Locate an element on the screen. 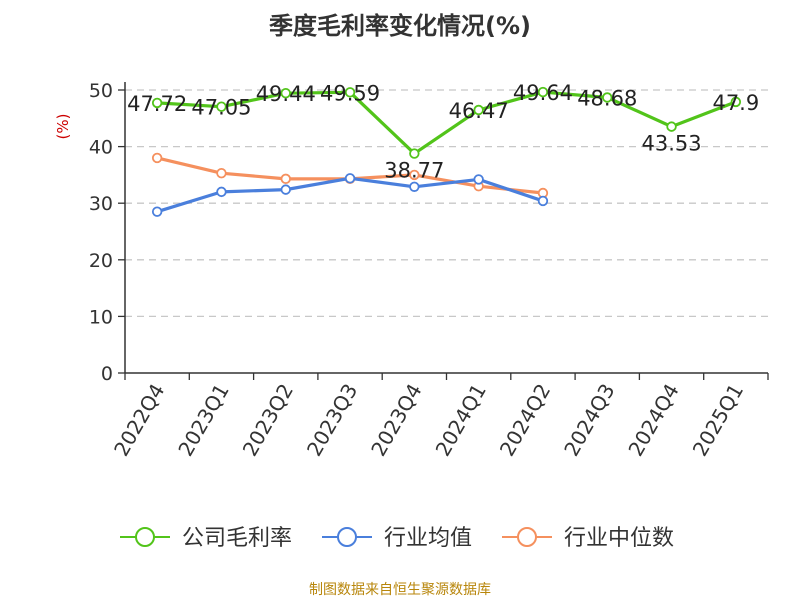  data-label: 49.44 is located at coordinates (286, 94).